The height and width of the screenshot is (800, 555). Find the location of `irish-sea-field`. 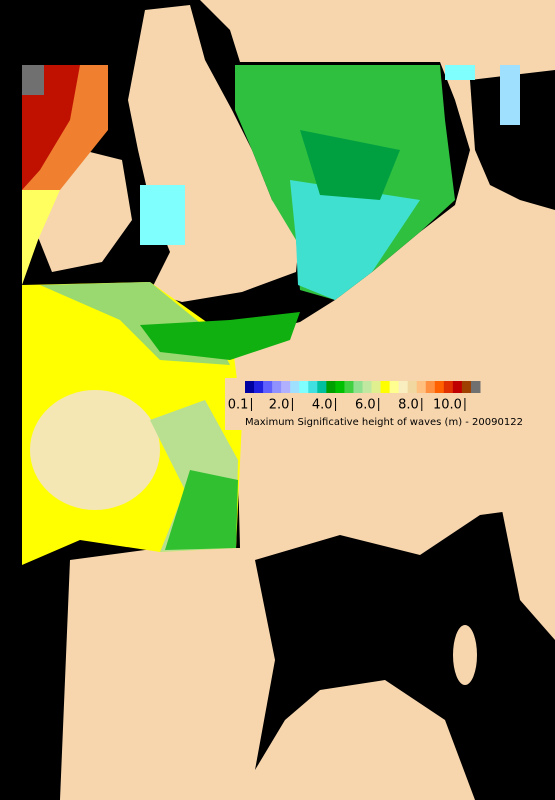

irish-sea-field is located at coordinates (162, 215).